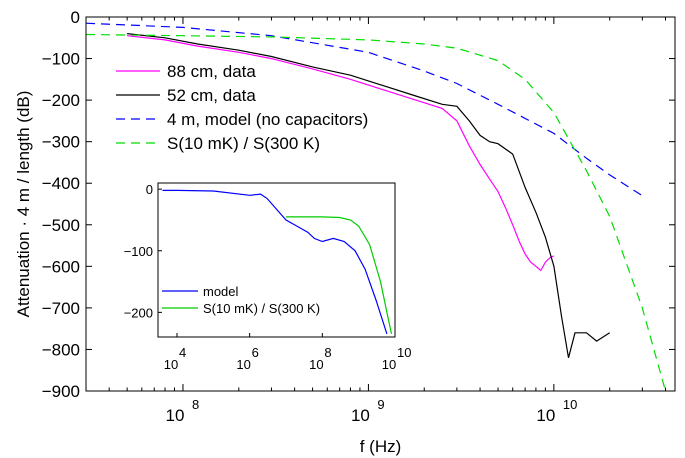 Image resolution: width=685 pixels, height=458 pixels. I want to click on main-ytick-label-7: −700, so click(61, 308).